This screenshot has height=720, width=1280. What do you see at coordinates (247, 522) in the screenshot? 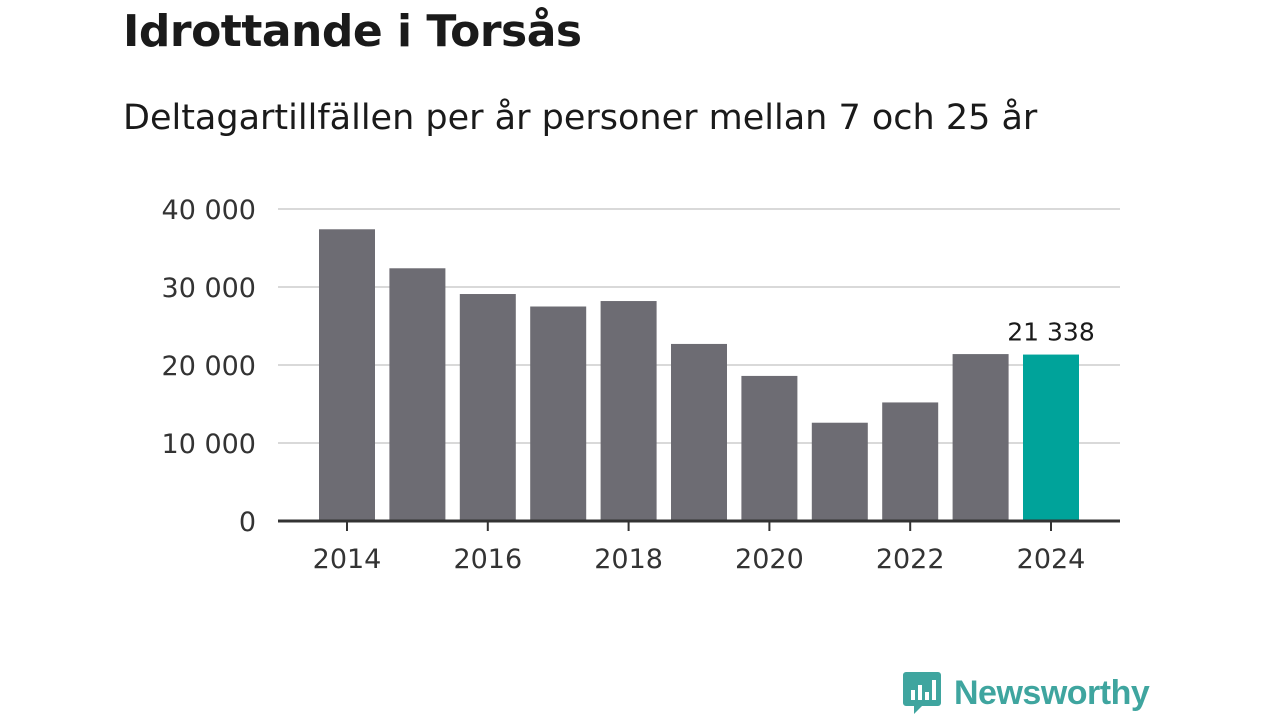
I see `y-tick-label: 0` at bounding box center [247, 522].